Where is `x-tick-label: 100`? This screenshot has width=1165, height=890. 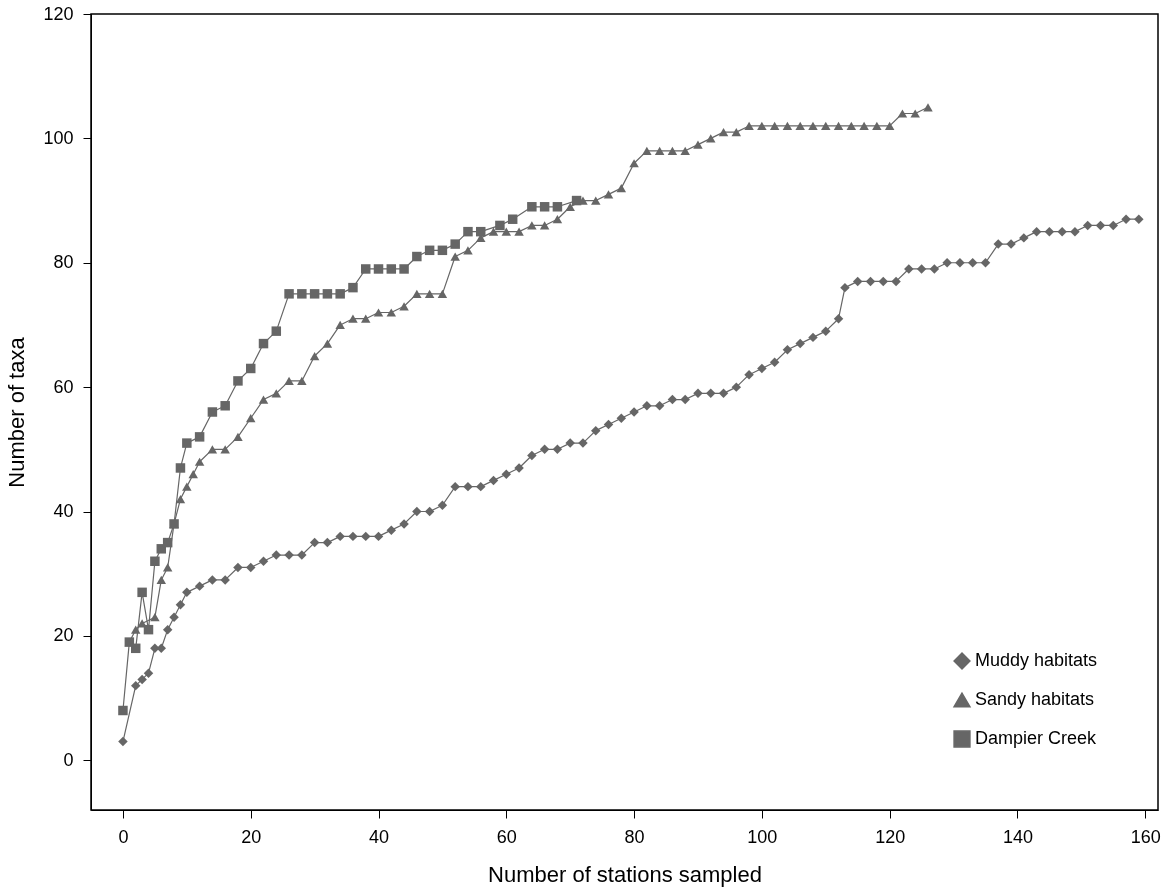 x-tick-label: 100 is located at coordinates (762, 836).